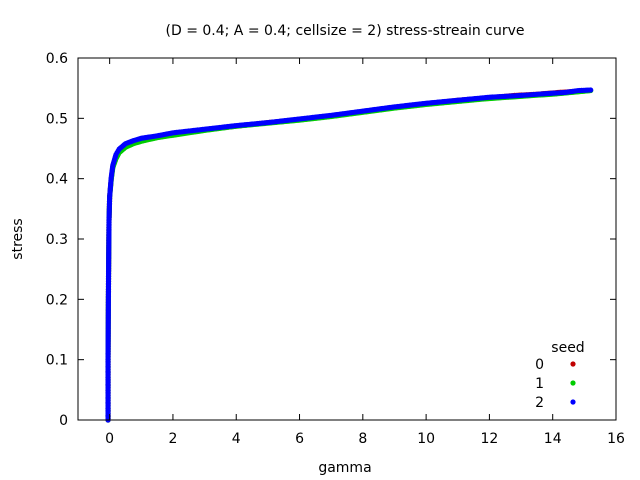 The width and height of the screenshot is (640, 480). Describe the element at coordinates (344, 468) in the screenshot. I see `x-axis-label: gamma` at that location.